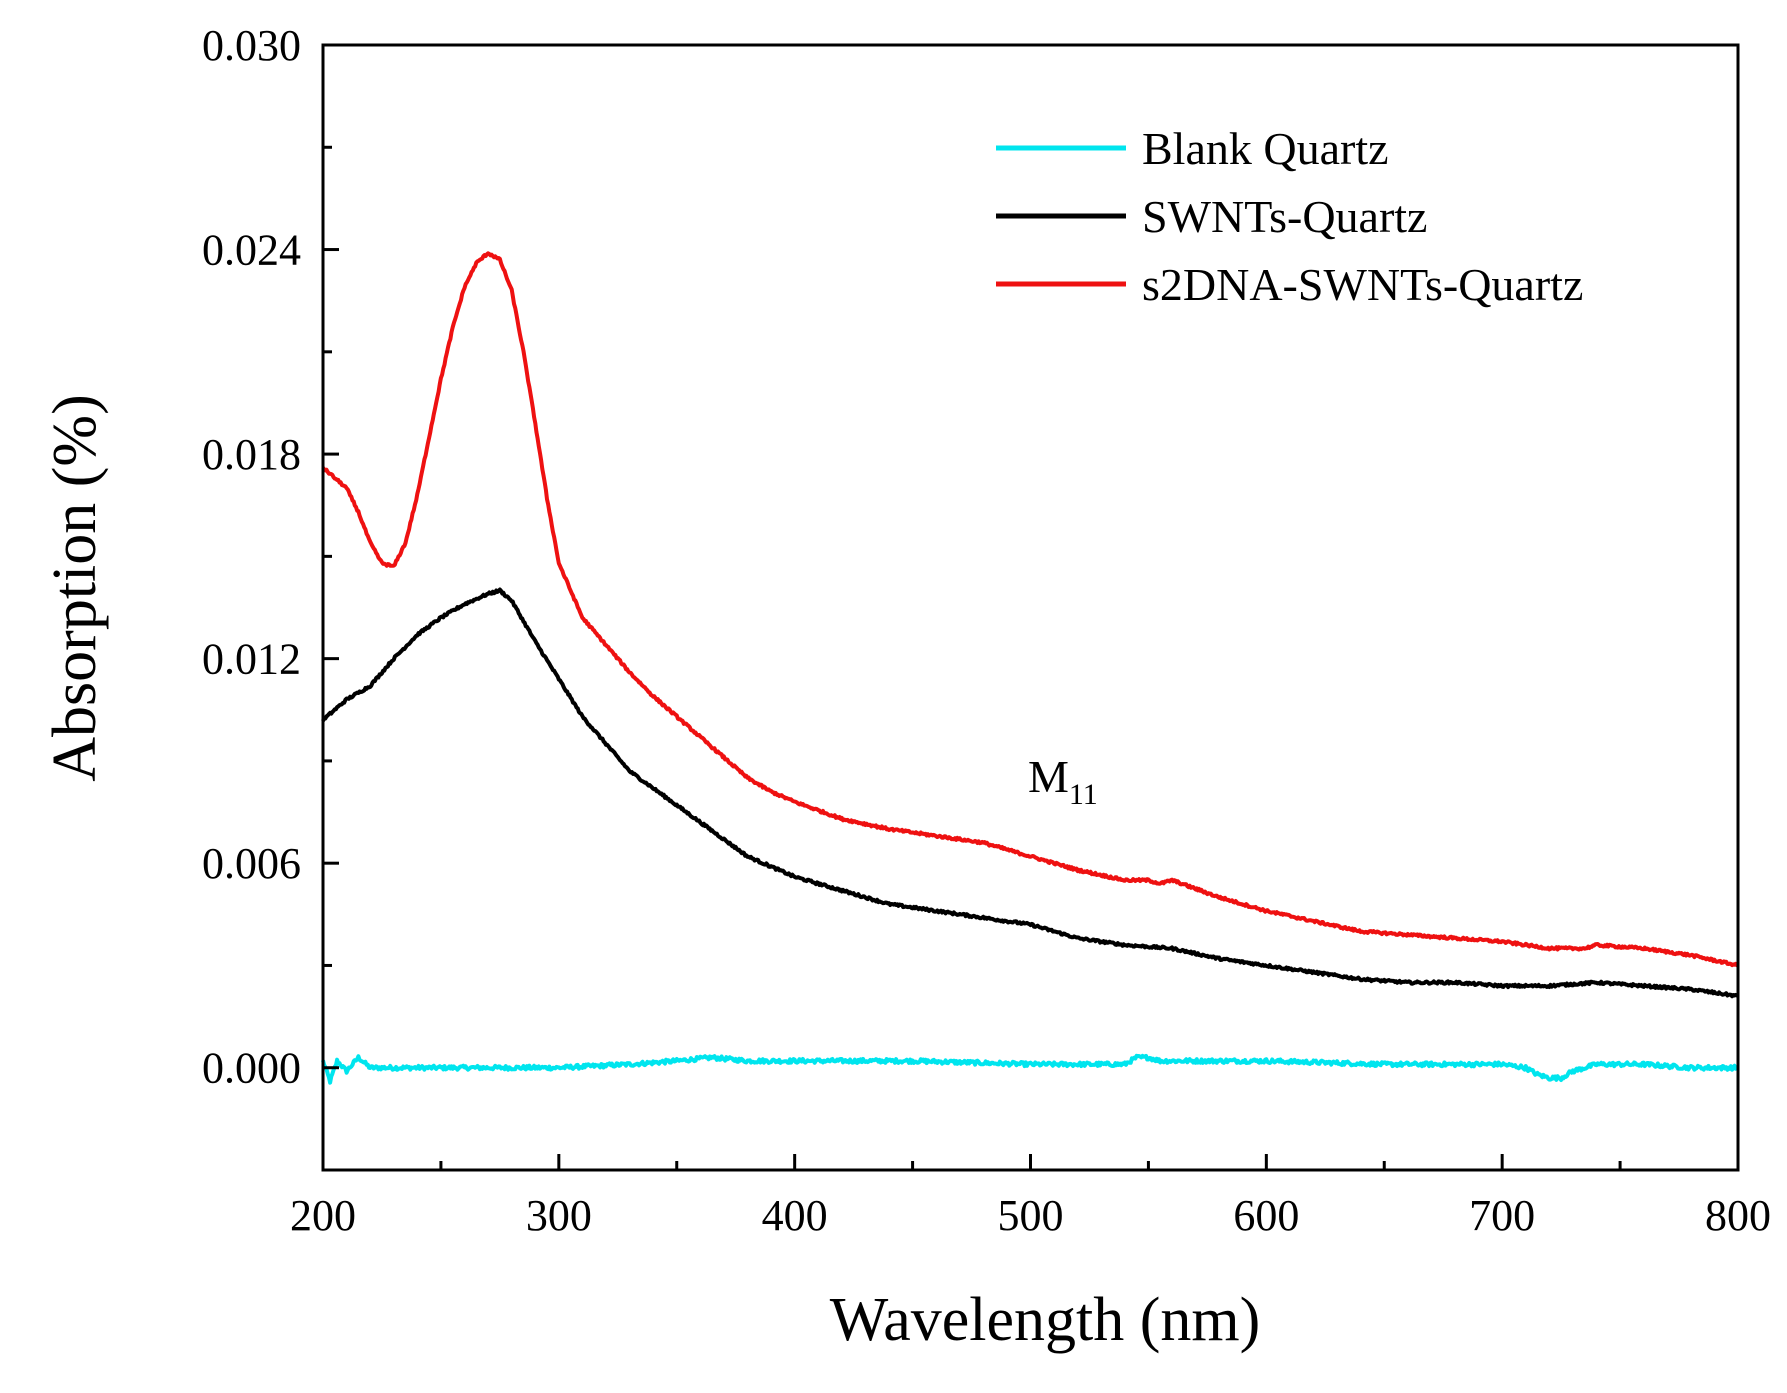 The height and width of the screenshot is (1393, 1787). Describe the element at coordinates (1031, 1215) in the screenshot. I see `x-tick-label: 500` at that location.